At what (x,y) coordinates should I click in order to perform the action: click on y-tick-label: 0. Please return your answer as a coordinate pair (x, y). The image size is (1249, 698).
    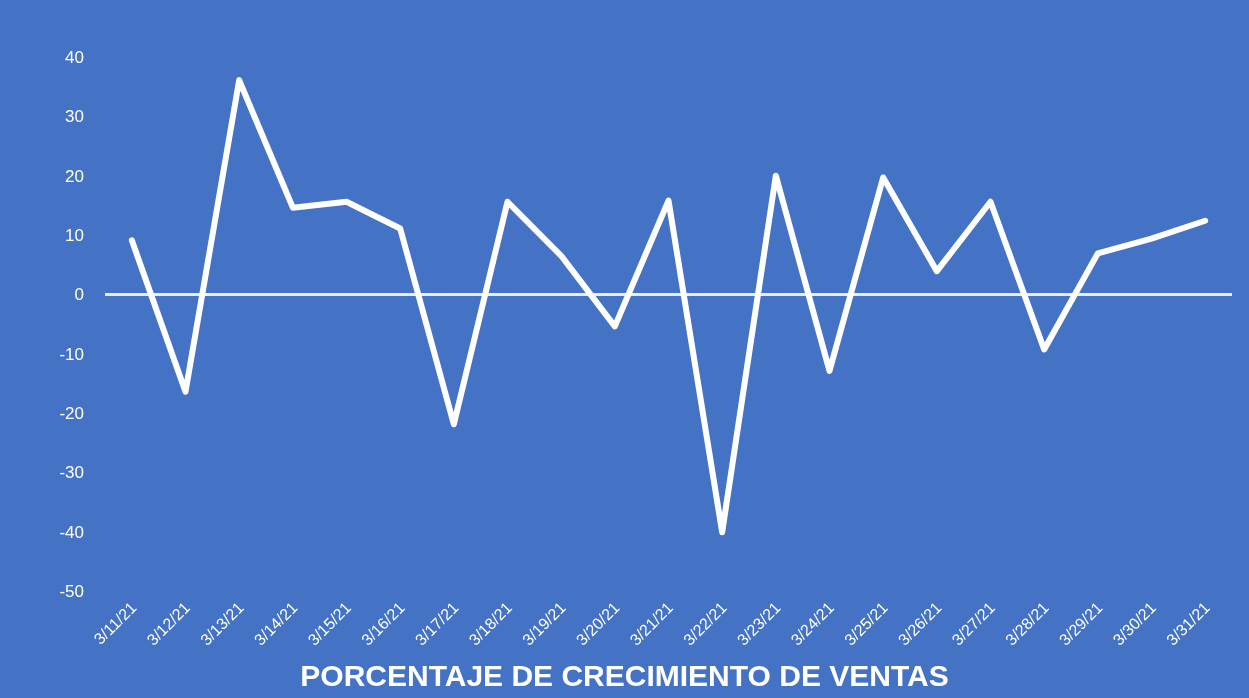
    Looking at the image, I should click on (79, 295).